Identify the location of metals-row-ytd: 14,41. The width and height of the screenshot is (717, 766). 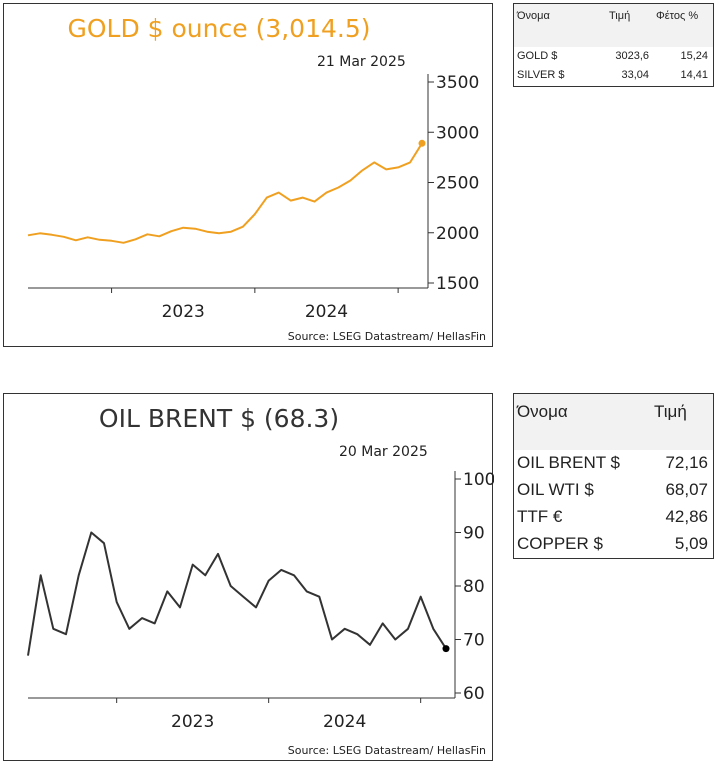
(694, 75).